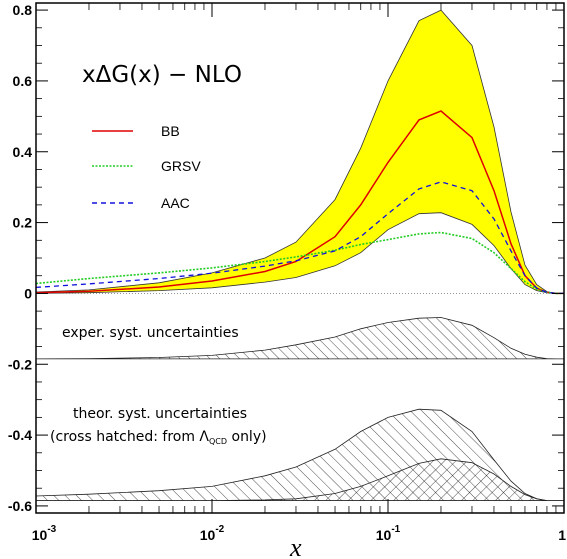 This screenshot has height=559, width=567. I want to click on bb-error-band-lower-edge, so click(300, 253).